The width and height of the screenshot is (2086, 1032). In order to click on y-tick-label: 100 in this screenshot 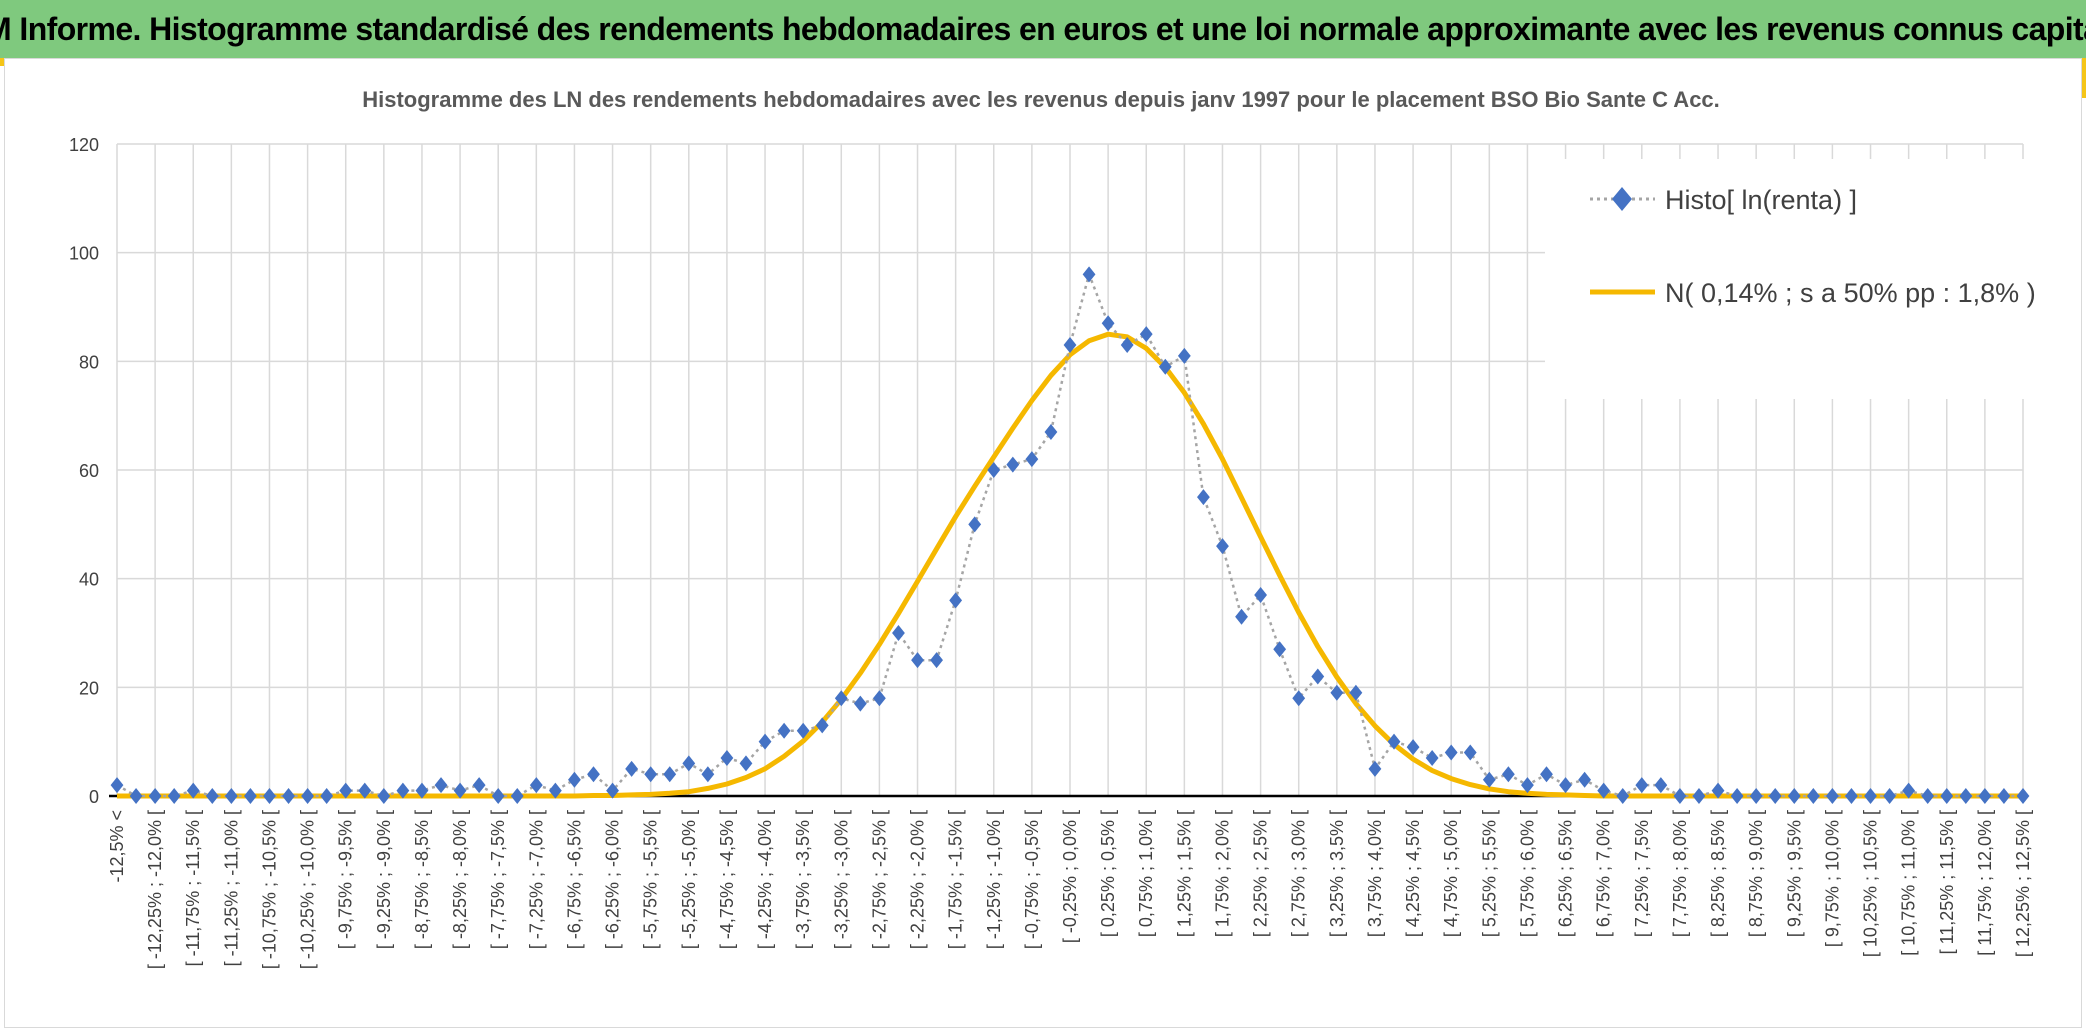, I will do `click(84, 254)`.